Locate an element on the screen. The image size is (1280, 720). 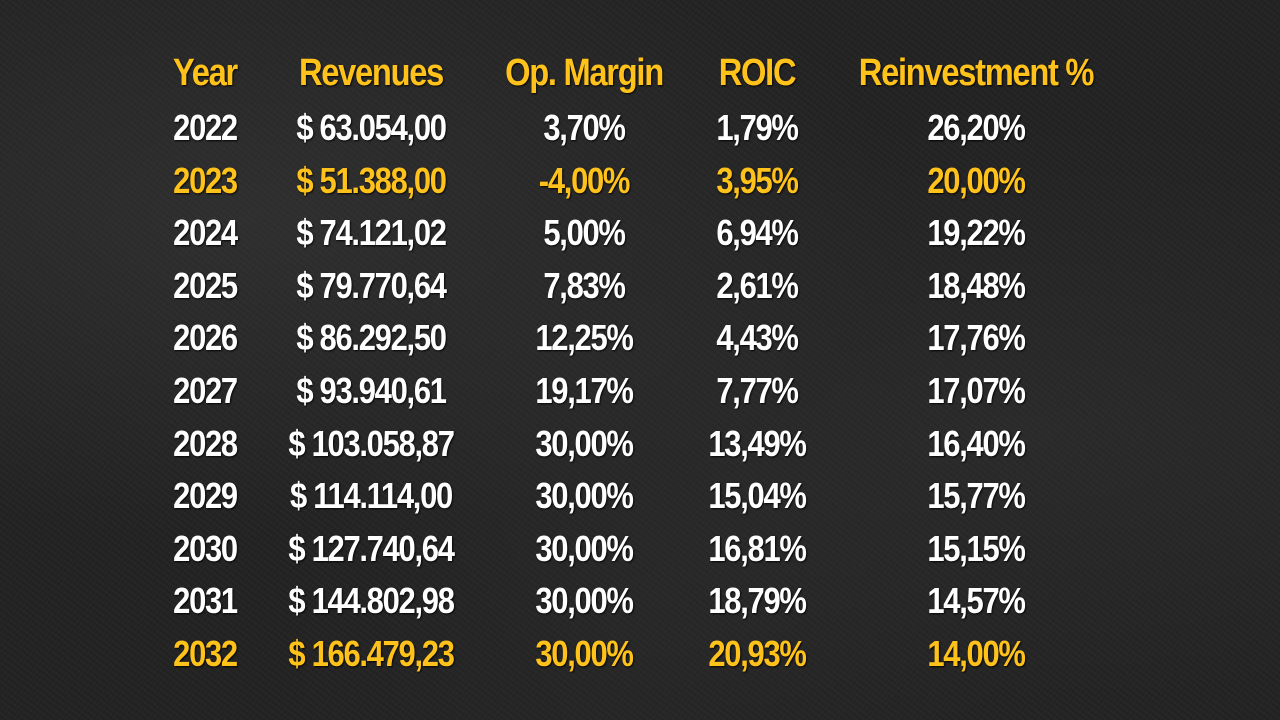
cell-revenues: $ 127.740,64 is located at coordinates (371, 548).